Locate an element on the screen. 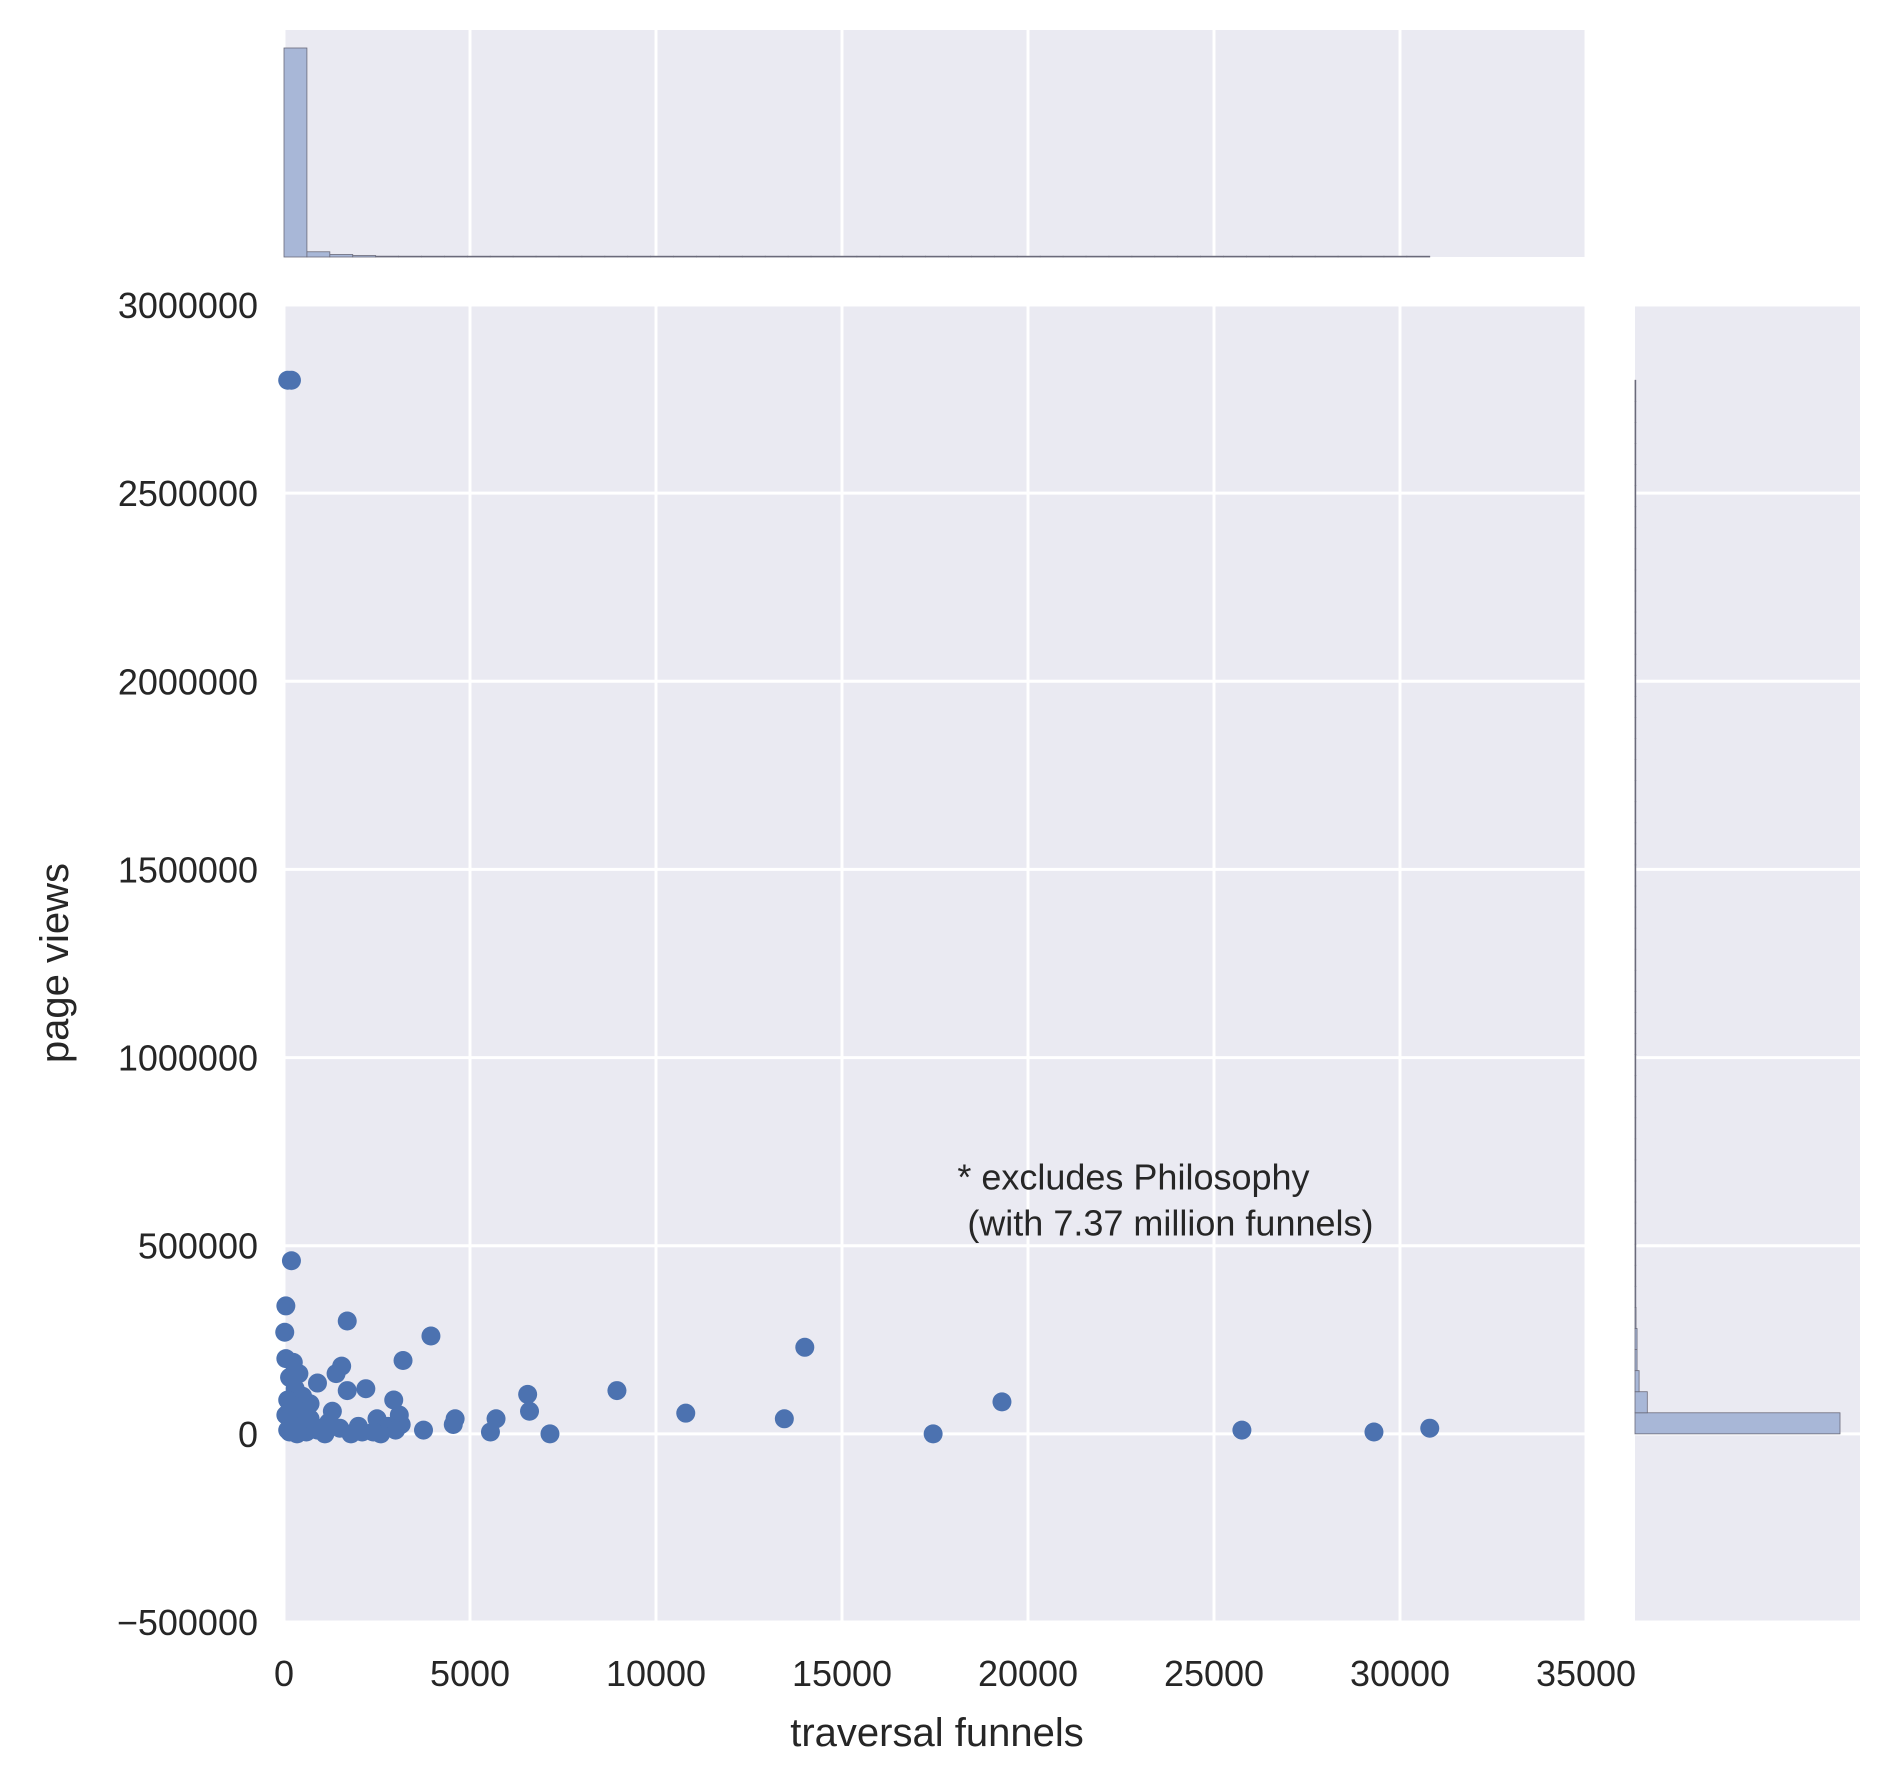 The image size is (1879, 1781). annotation-line: * excludes Philosophy is located at coordinates (1133, 1176).